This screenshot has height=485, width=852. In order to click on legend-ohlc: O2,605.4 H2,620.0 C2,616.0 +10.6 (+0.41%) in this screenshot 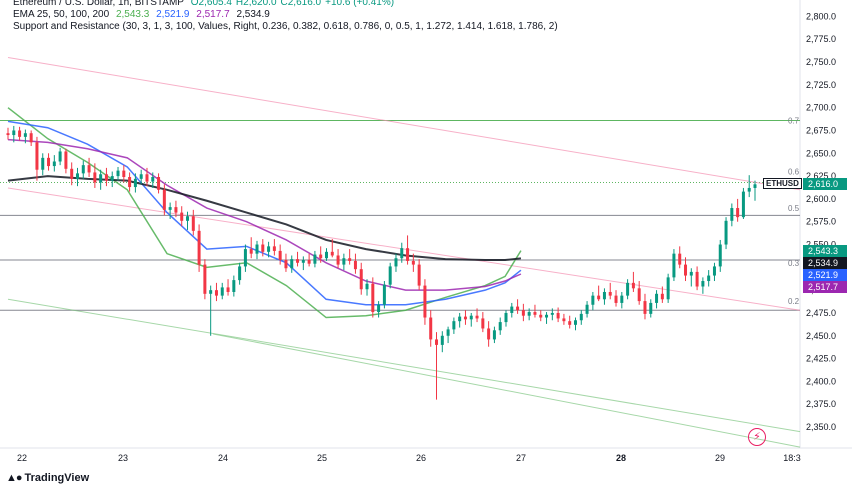, I will do `click(294, 4)`.